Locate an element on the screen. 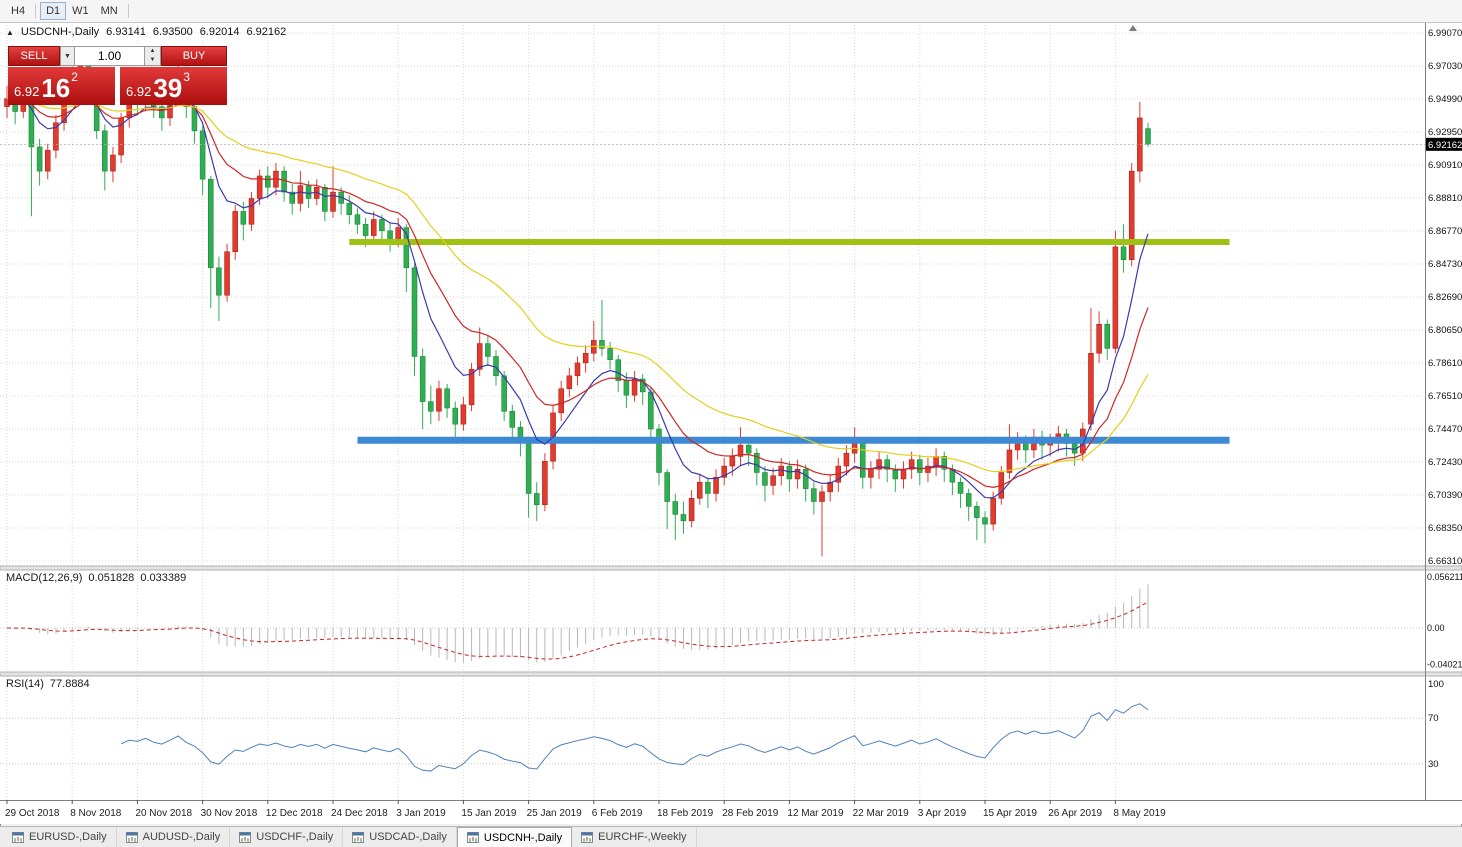  last-bar-marker is located at coordinates (1133, 28).